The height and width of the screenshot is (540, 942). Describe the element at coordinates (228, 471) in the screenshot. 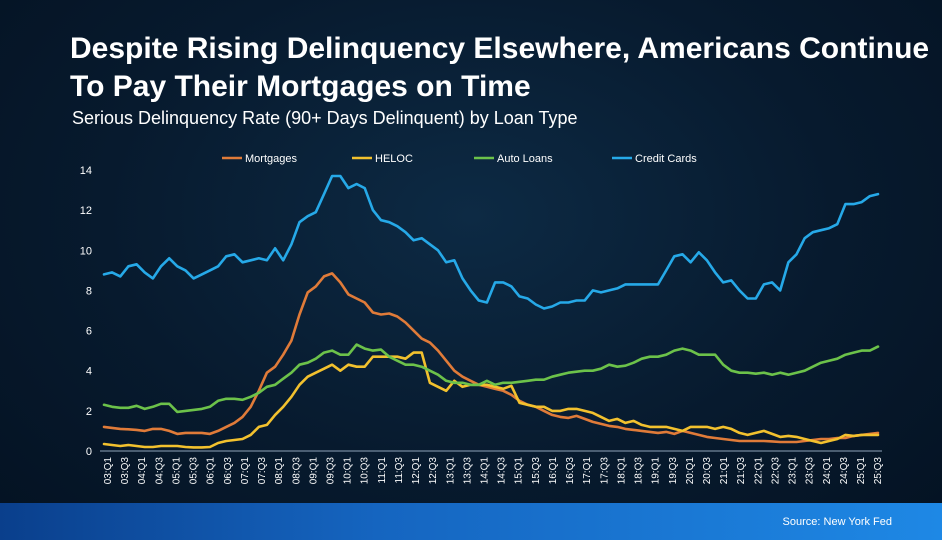

I see `x-tick-label: 06:Q3` at that location.